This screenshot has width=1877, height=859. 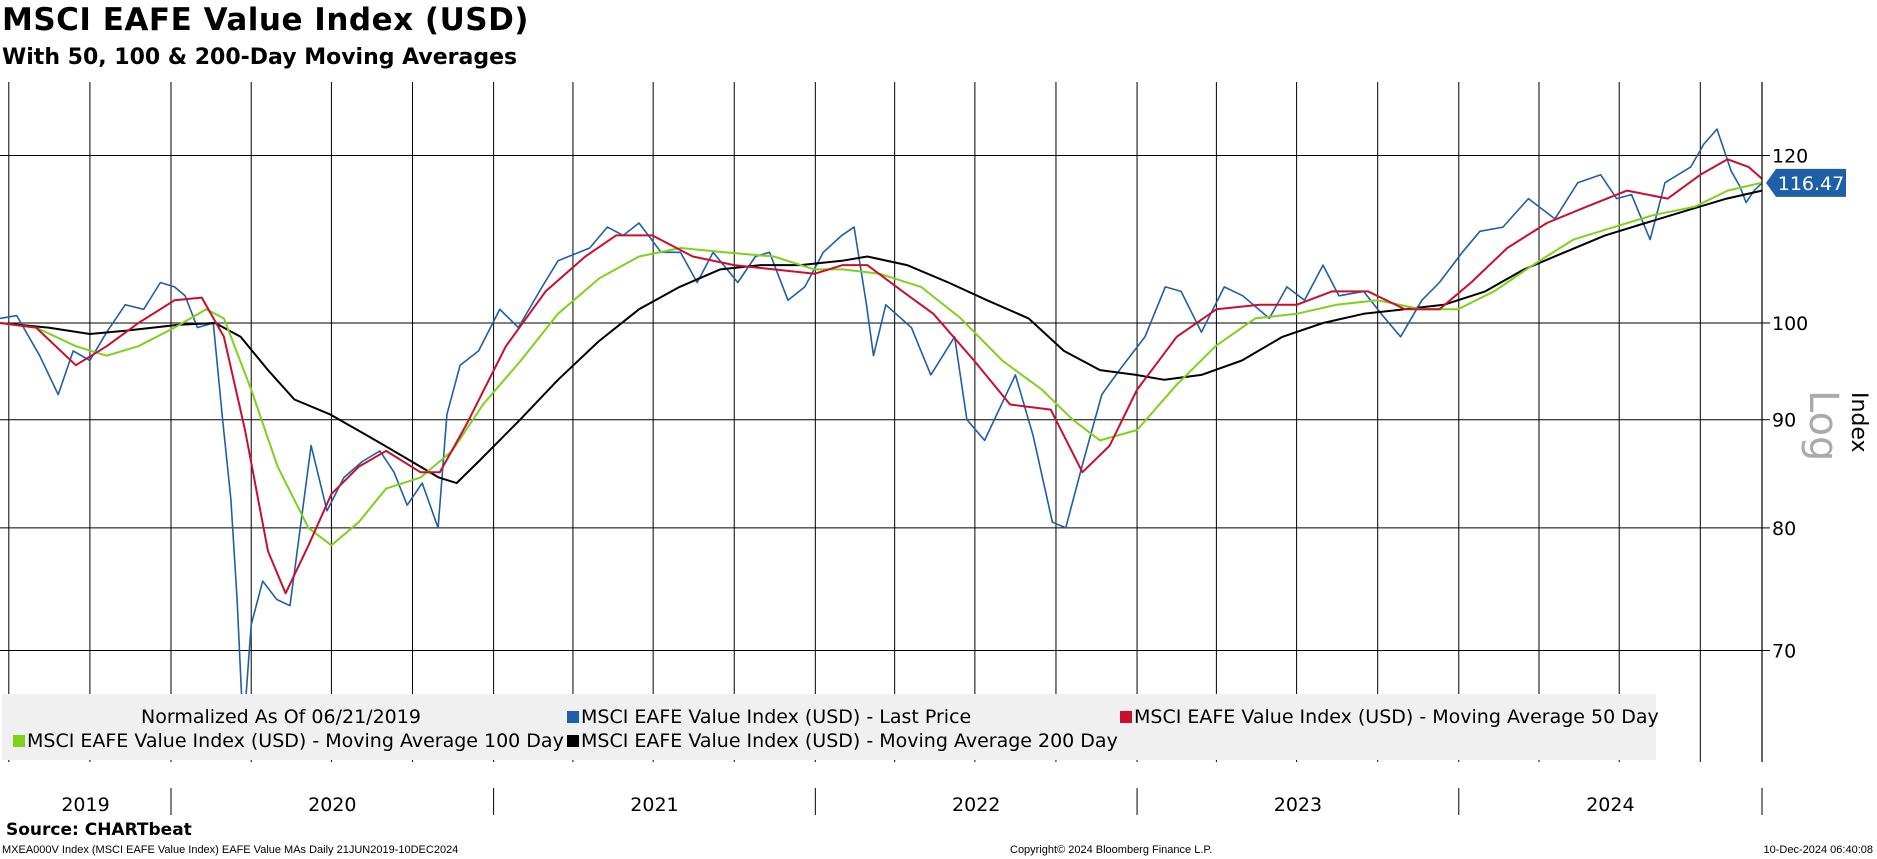 I want to click on legend-swatch-ma100, so click(x=19, y=741).